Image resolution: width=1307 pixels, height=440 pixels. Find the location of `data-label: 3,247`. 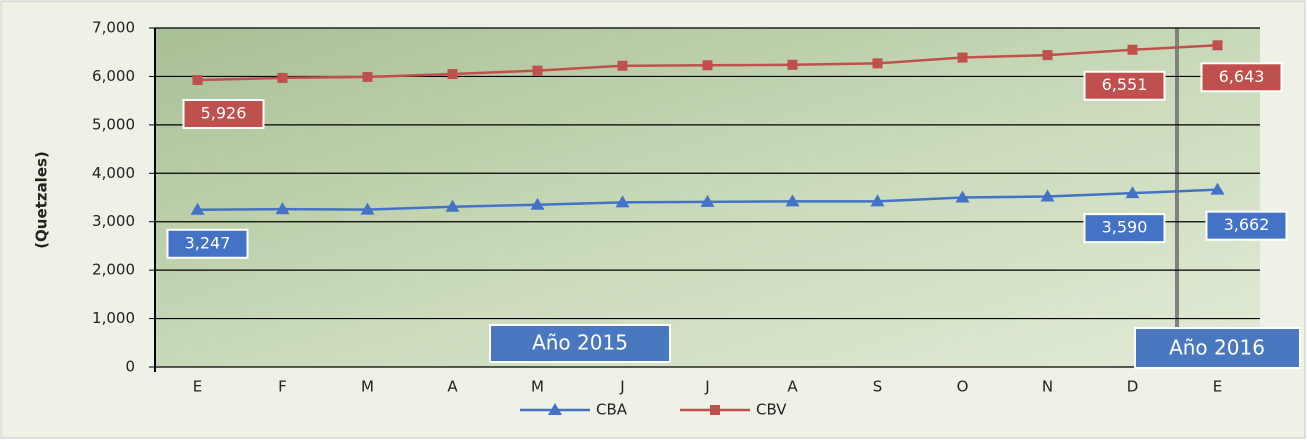

data-label: 3,247 is located at coordinates (208, 242).